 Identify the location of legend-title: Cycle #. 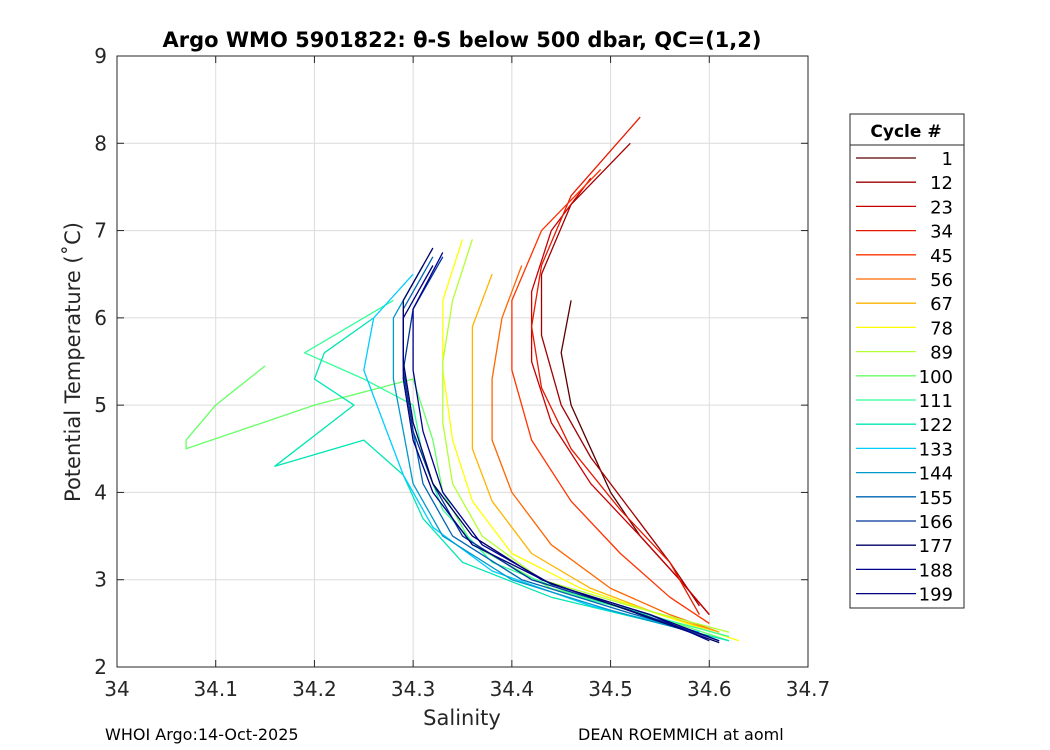
(905, 132).